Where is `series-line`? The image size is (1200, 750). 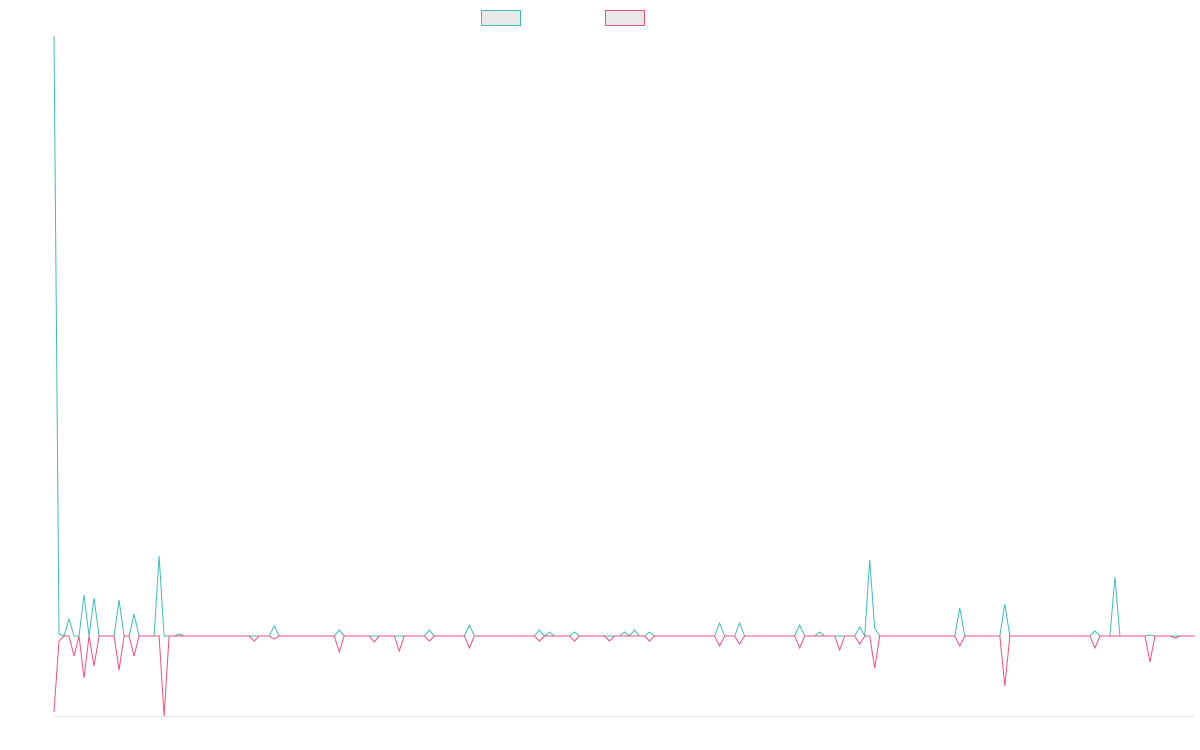
series-line is located at coordinates (624, 676).